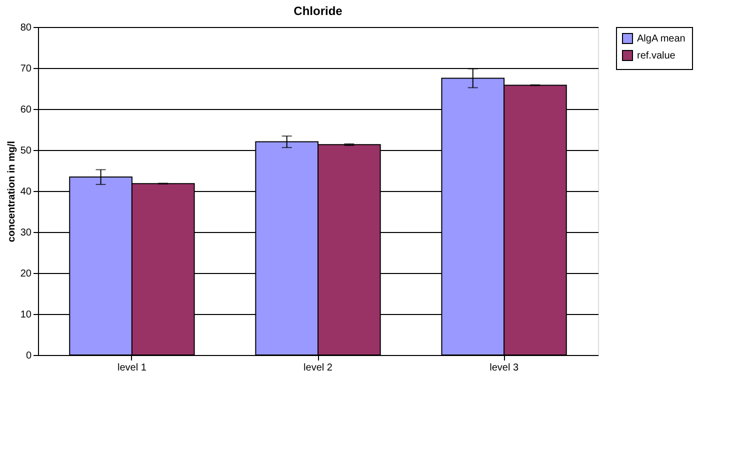 The image size is (745, 450). Describe the element at coordinates (26, 192) in the screenshot. I see `y-tick-label: 40` at that location.